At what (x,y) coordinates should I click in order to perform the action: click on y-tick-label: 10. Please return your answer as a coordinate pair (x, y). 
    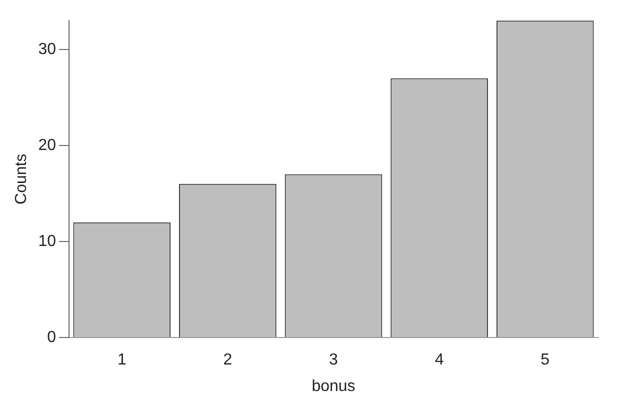
    Looking at the image, I should click on (47, 241).